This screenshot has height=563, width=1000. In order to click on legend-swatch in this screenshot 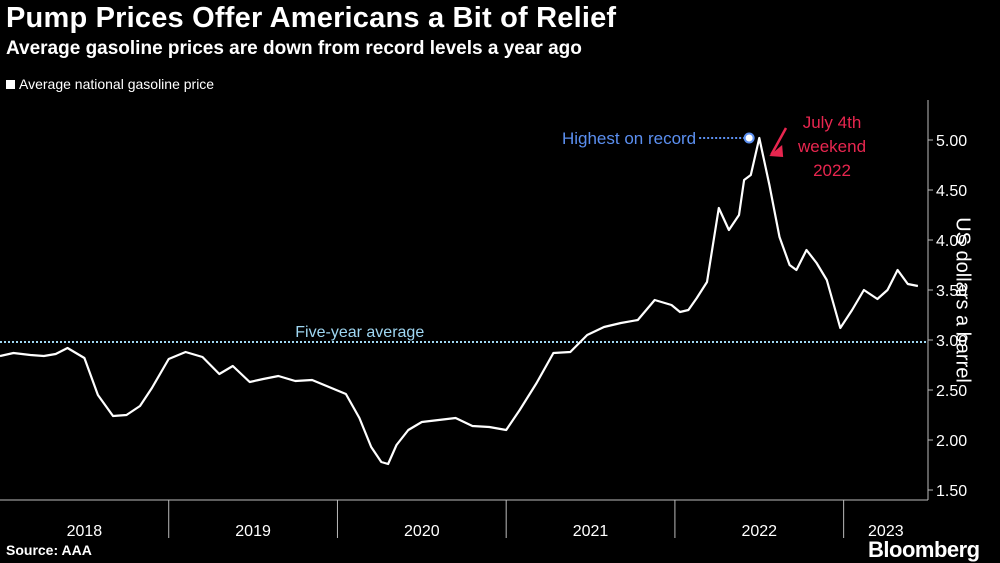, I will do `click(10, 84)`.